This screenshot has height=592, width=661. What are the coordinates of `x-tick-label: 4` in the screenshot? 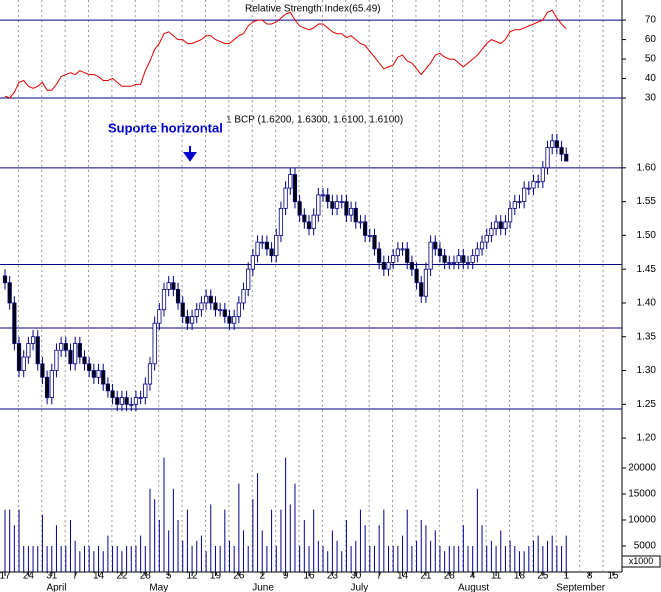 It's located at (473, 576).